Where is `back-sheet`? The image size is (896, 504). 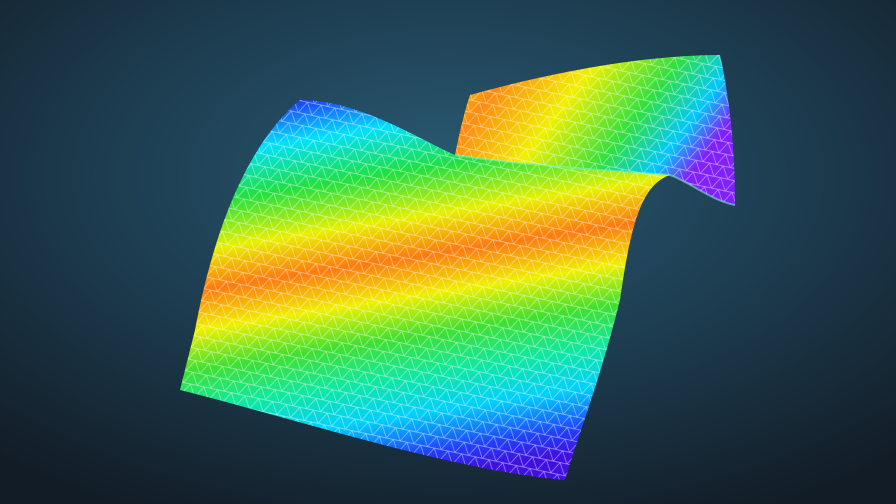 back-sheet is located at coordinates (595, 130).